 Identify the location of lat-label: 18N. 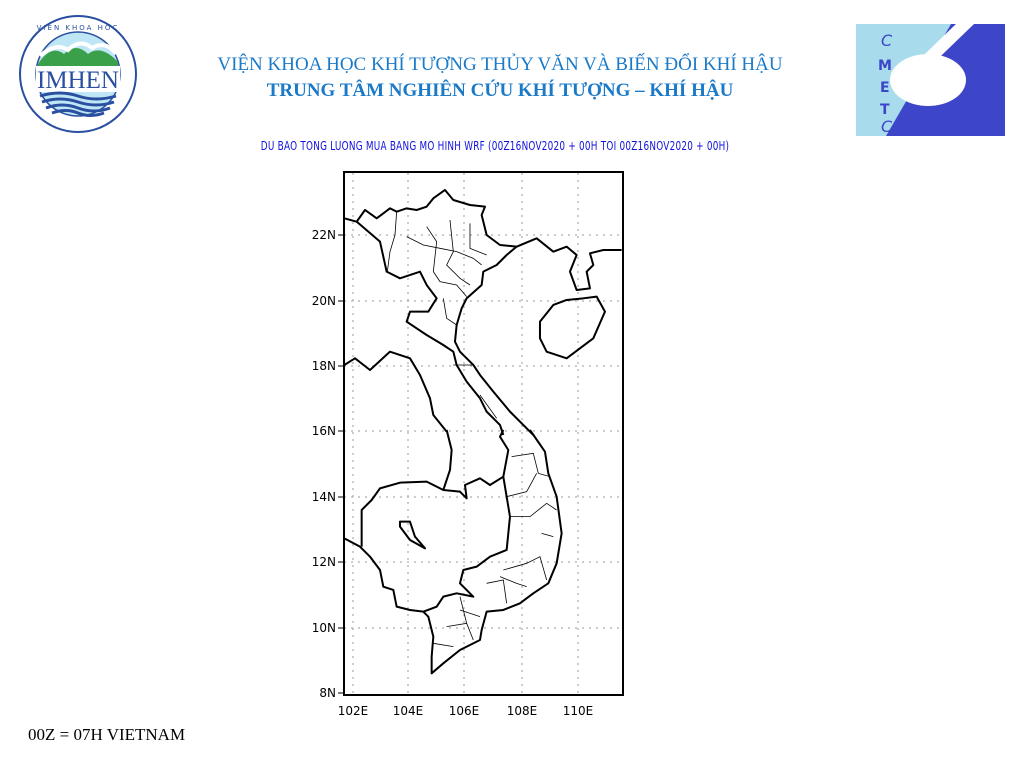
(324, 366).